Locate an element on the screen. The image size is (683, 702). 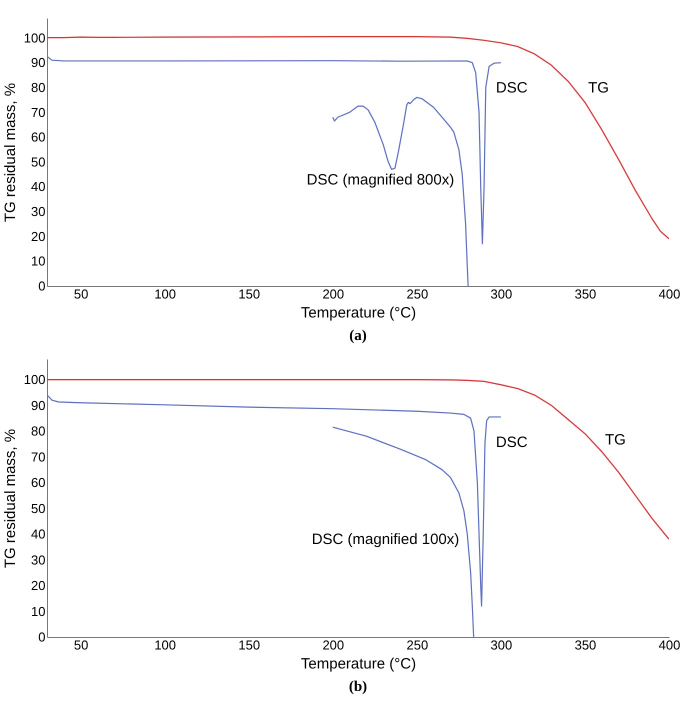
text: (b) is located at coordinates (358, 687).